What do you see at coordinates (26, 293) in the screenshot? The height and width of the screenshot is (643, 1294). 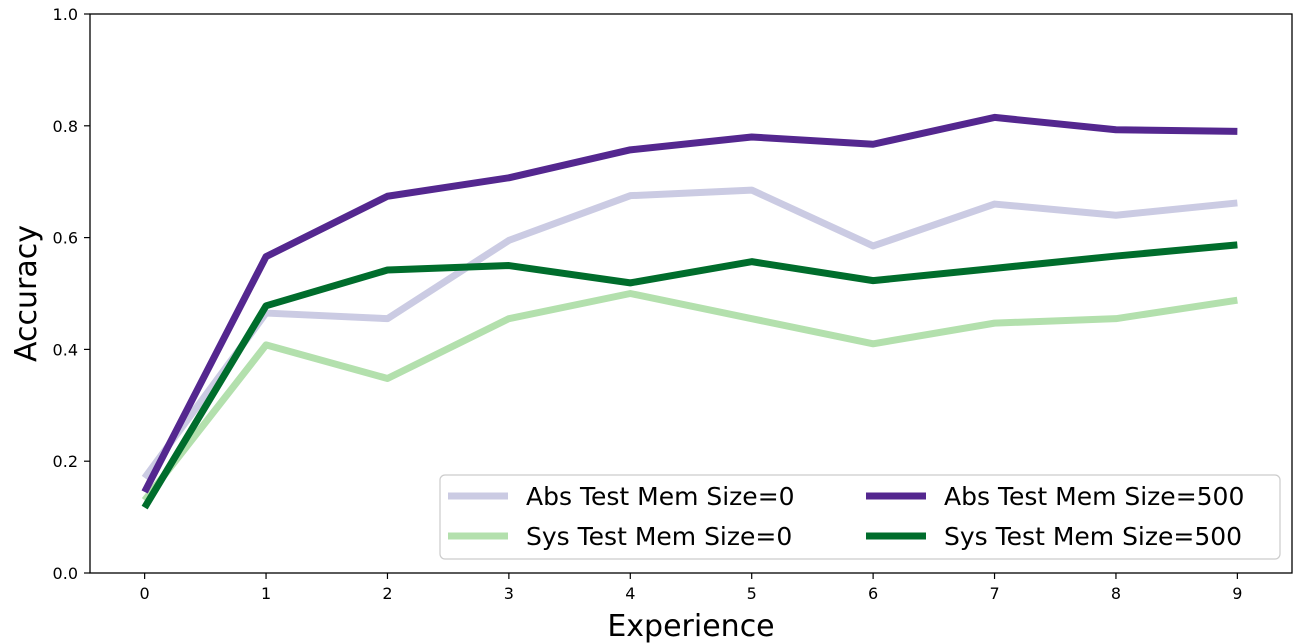 I see `y-axis-label: Accuracy` at bounding box center [26, 293].